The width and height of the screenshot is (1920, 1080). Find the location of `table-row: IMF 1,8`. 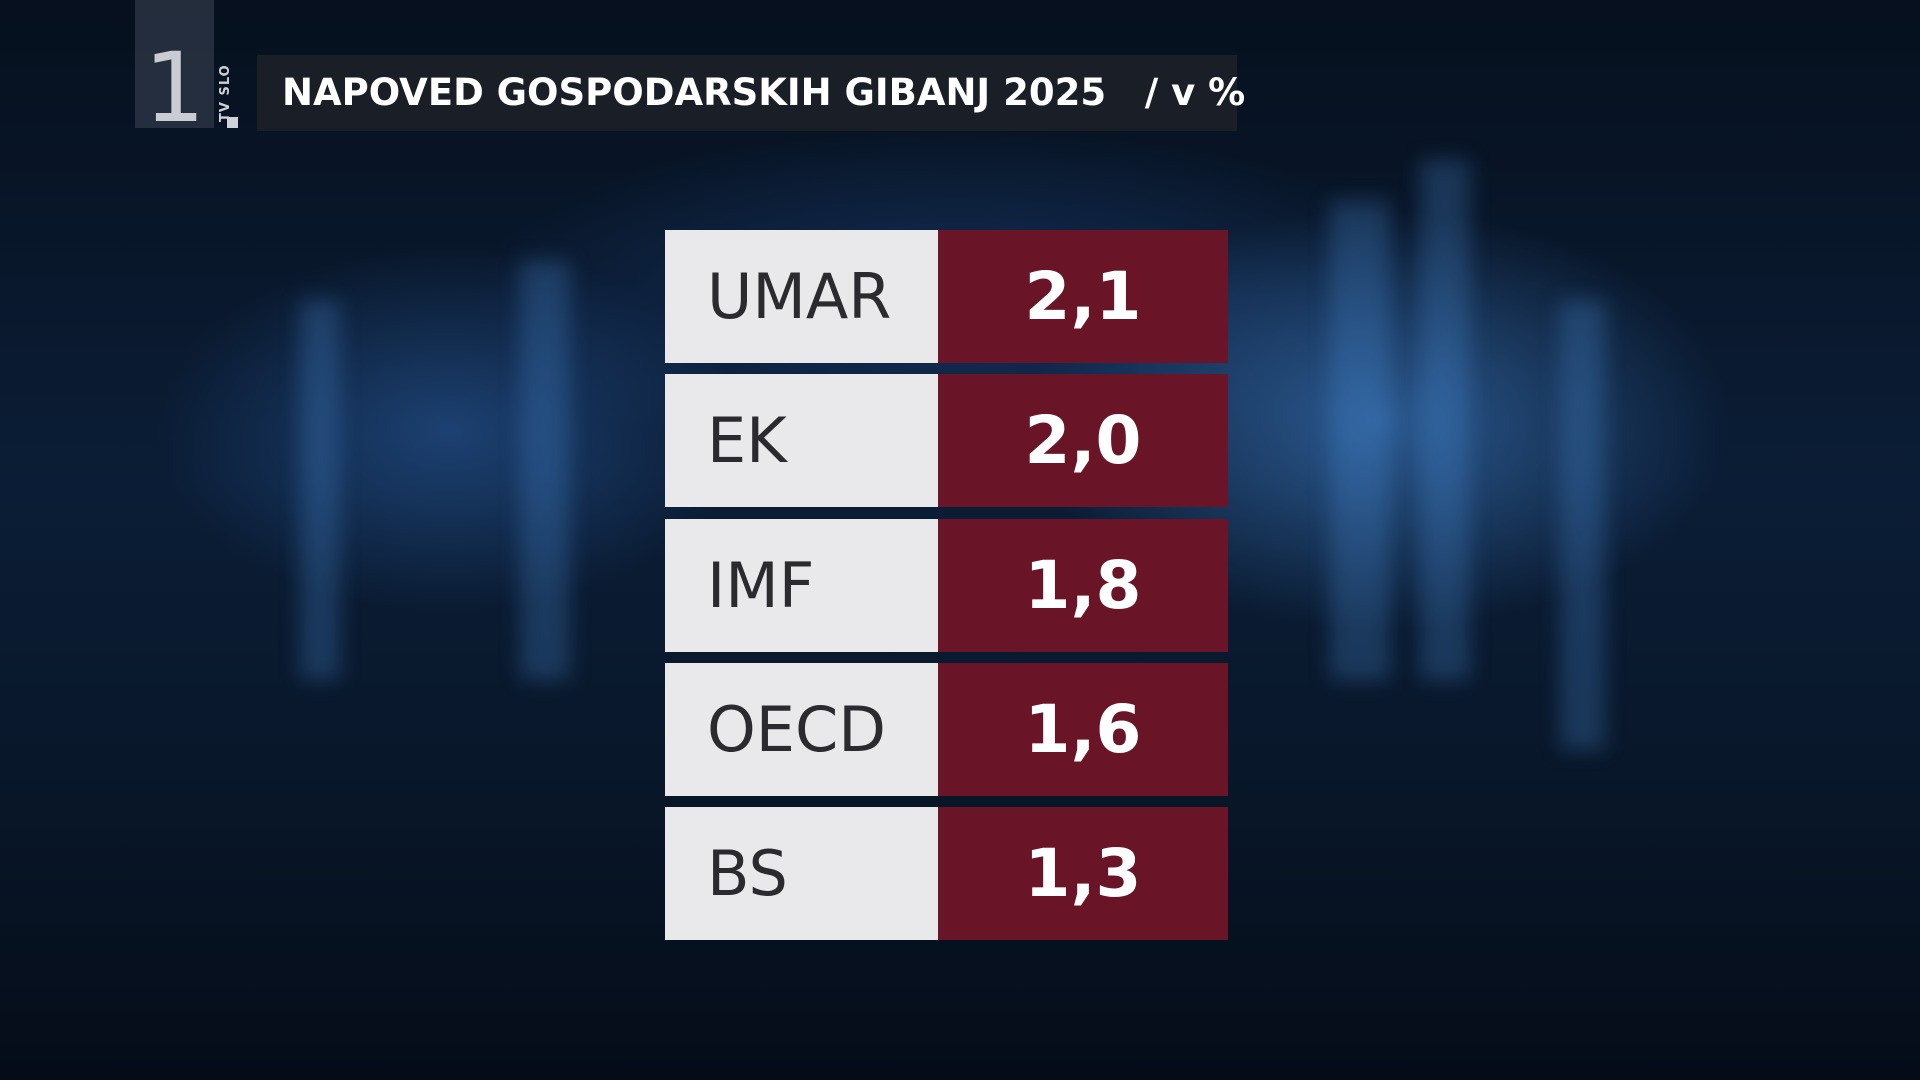

table-row: IMF 1,8 is located at coordinates (946, 585).